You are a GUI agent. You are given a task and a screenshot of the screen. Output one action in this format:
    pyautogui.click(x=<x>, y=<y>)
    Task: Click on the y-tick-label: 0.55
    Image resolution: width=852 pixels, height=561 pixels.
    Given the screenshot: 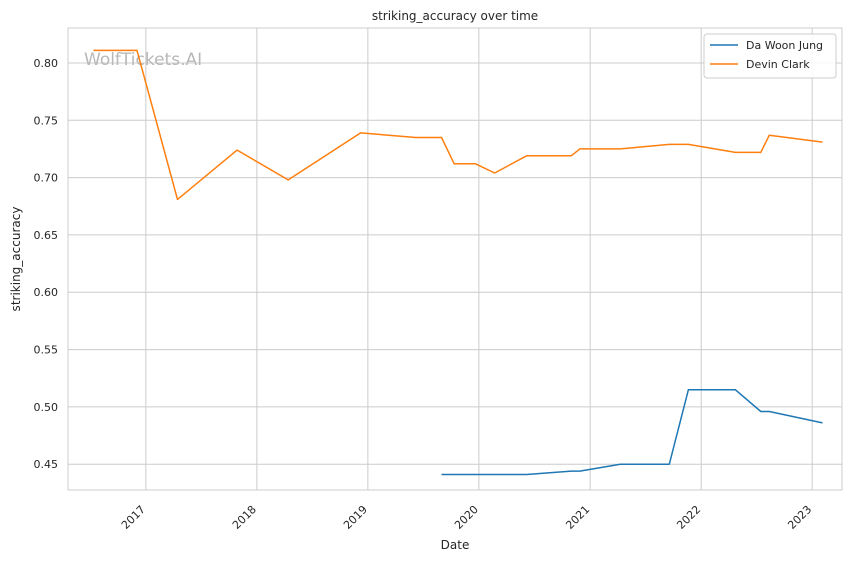 What is the action you would take?
    pyautogui.click(x=46, y=350)
    